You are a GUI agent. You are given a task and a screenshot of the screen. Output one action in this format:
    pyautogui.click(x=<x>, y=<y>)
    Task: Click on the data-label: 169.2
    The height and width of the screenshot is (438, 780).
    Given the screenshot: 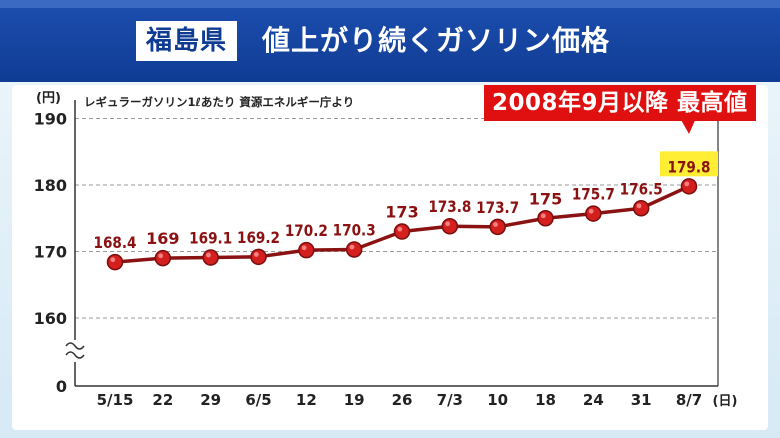 What is the action you would take?
    pyautogui.click(x=258, y=237)
    